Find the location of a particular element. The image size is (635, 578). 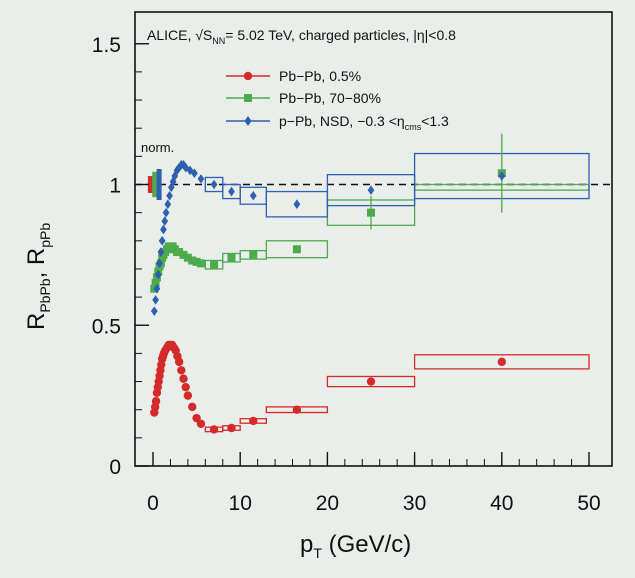

x-tick-label: 20 is located at coordinates (327, 503).